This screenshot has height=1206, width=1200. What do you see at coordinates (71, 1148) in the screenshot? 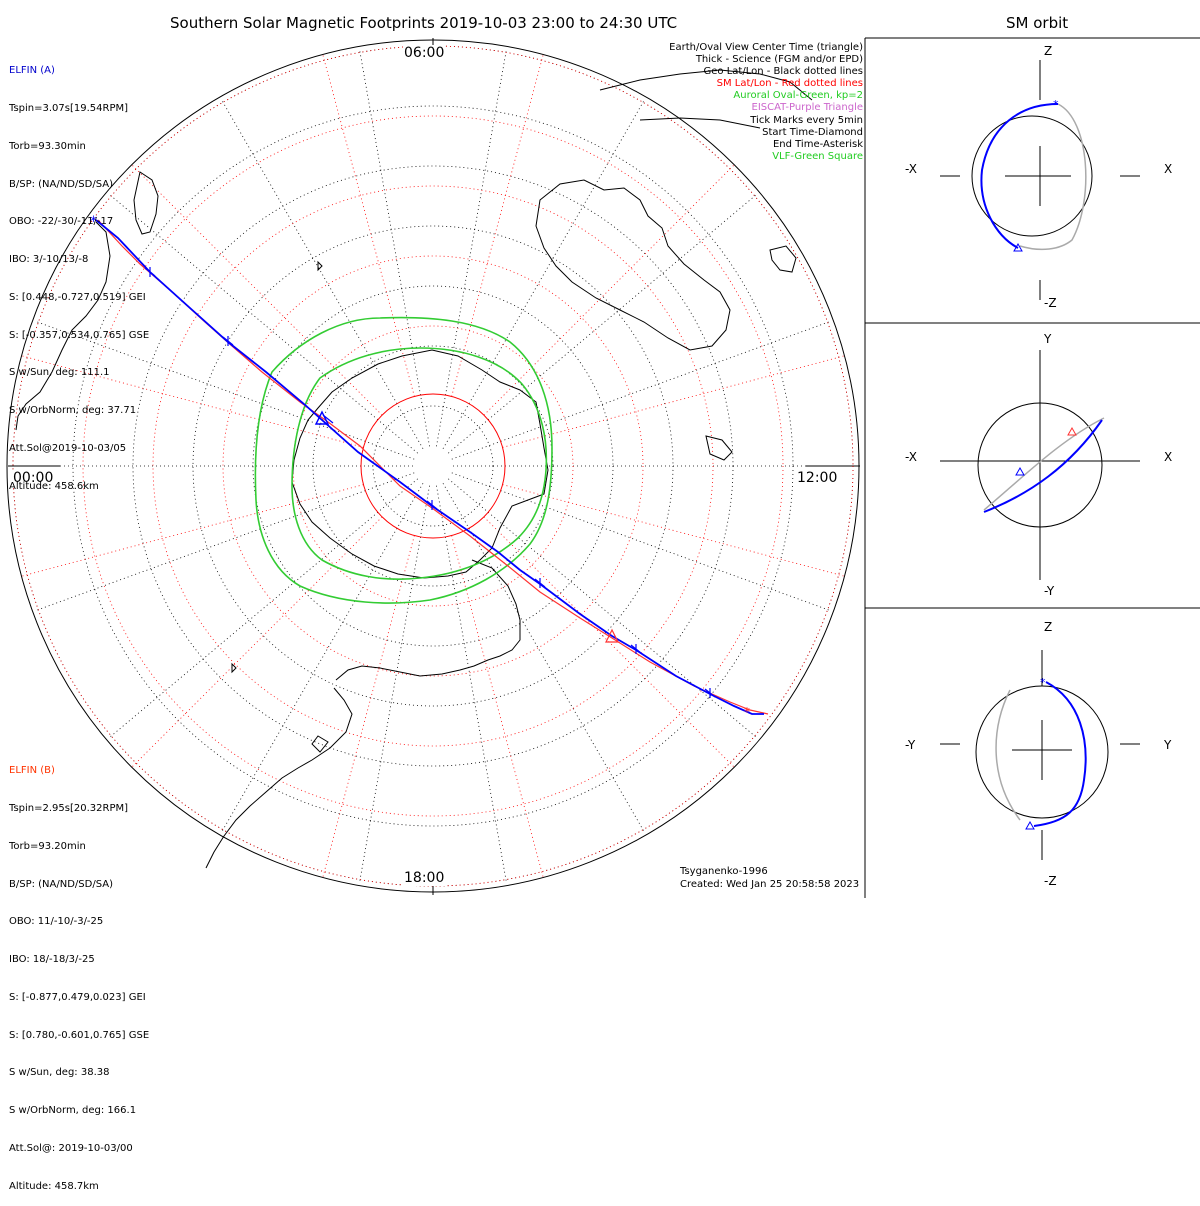
I see `elfin-b-line: Att.Sol@: 2019-10-03/00` at bounding box center [71, 1148].